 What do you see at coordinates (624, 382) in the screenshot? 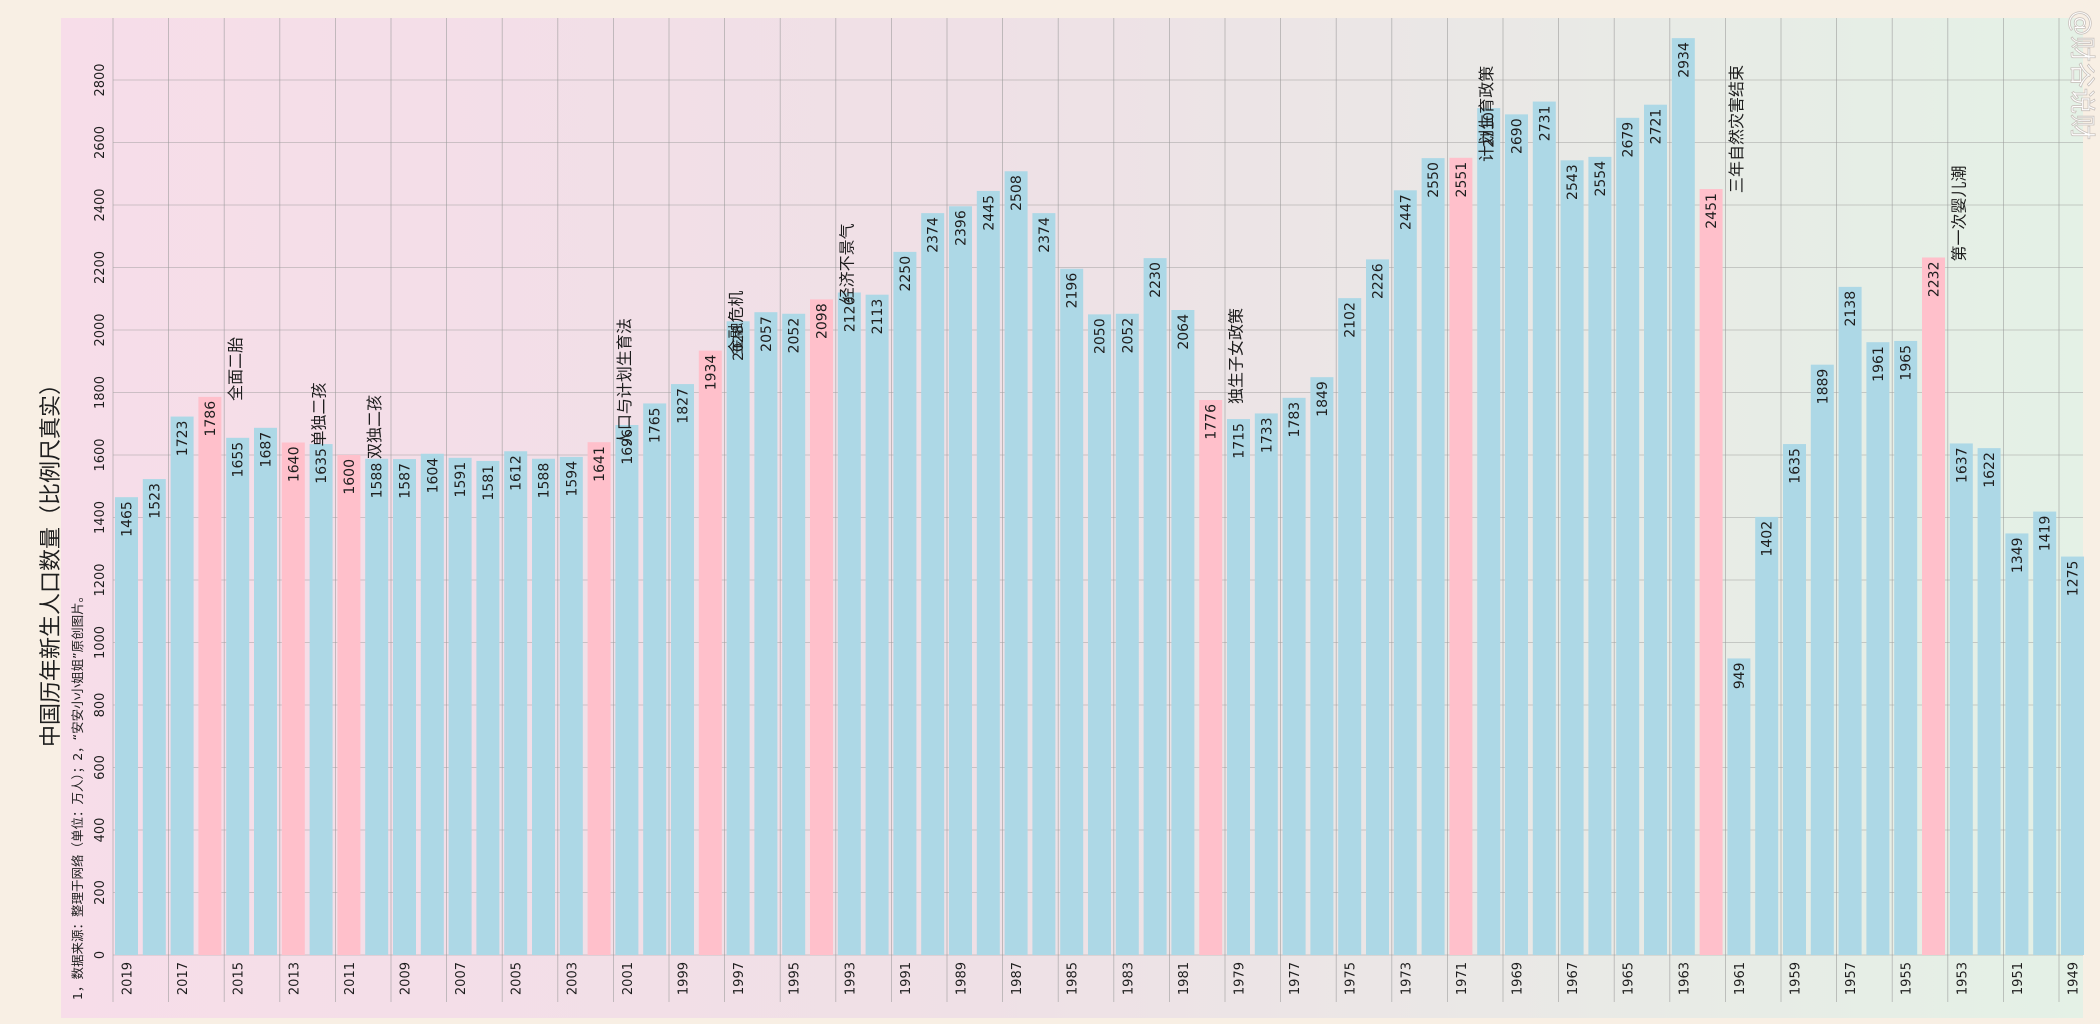
I see `event-annotation: 人口与计划生育法` at bounding box center [624, 382].